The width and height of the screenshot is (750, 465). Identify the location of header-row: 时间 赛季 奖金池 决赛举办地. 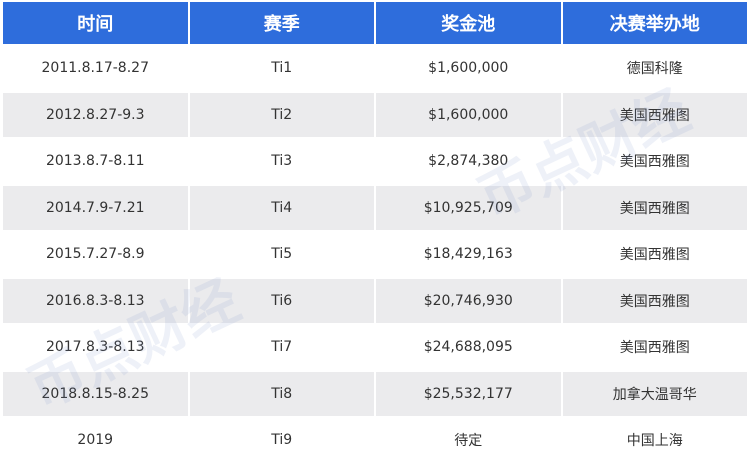
(375, 23).